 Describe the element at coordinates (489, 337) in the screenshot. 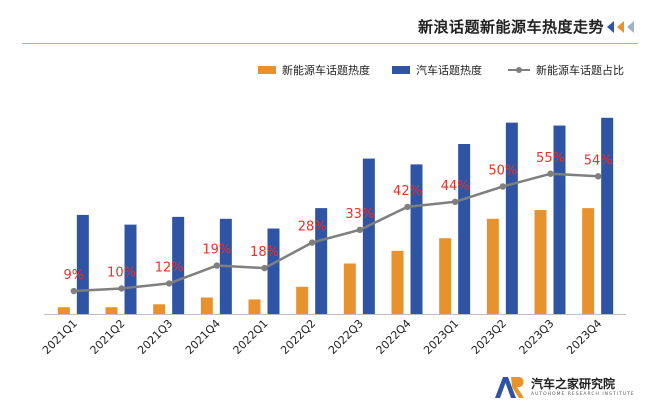

I see `x-tick-label: 2023Q2` at that location.